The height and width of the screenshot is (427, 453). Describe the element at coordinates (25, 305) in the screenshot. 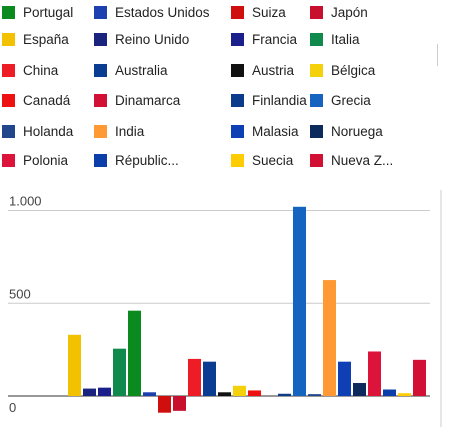

I see `y-axis-tick-labels: 0 500 1.000` at that location.